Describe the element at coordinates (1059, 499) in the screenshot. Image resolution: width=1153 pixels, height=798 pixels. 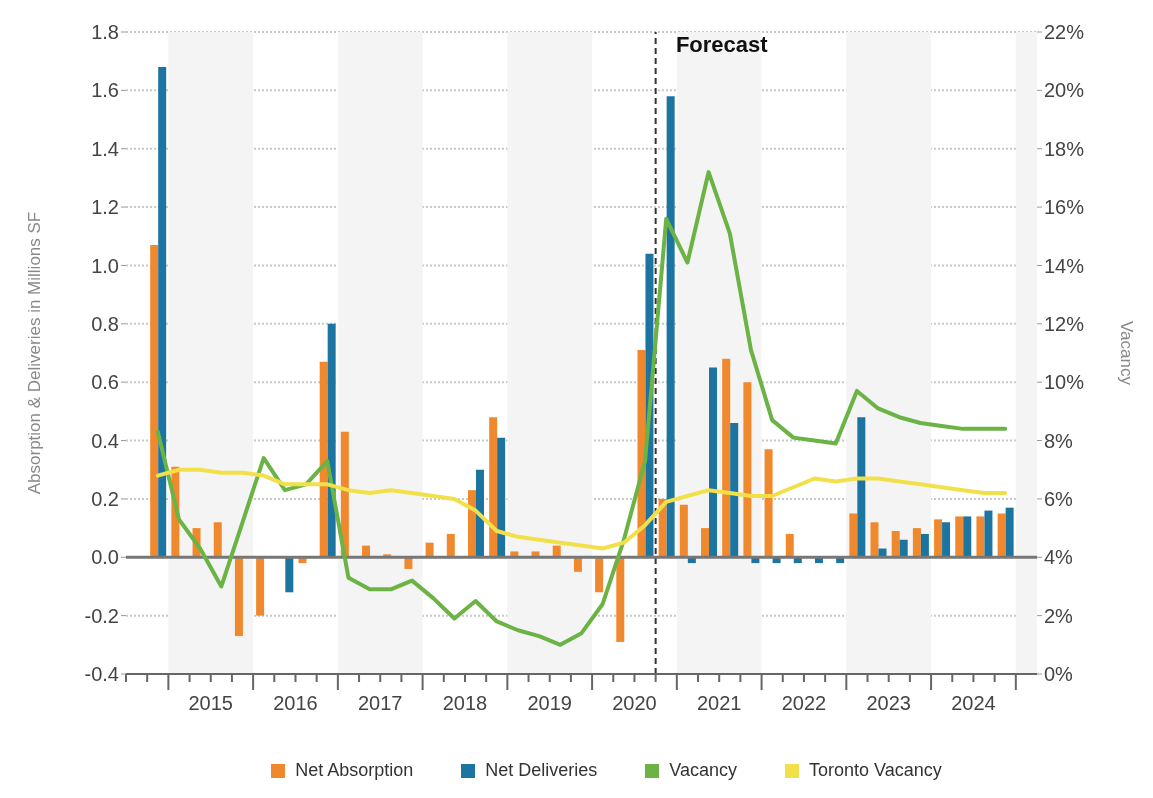
I see `y2-tick-label: 6%` at that location.